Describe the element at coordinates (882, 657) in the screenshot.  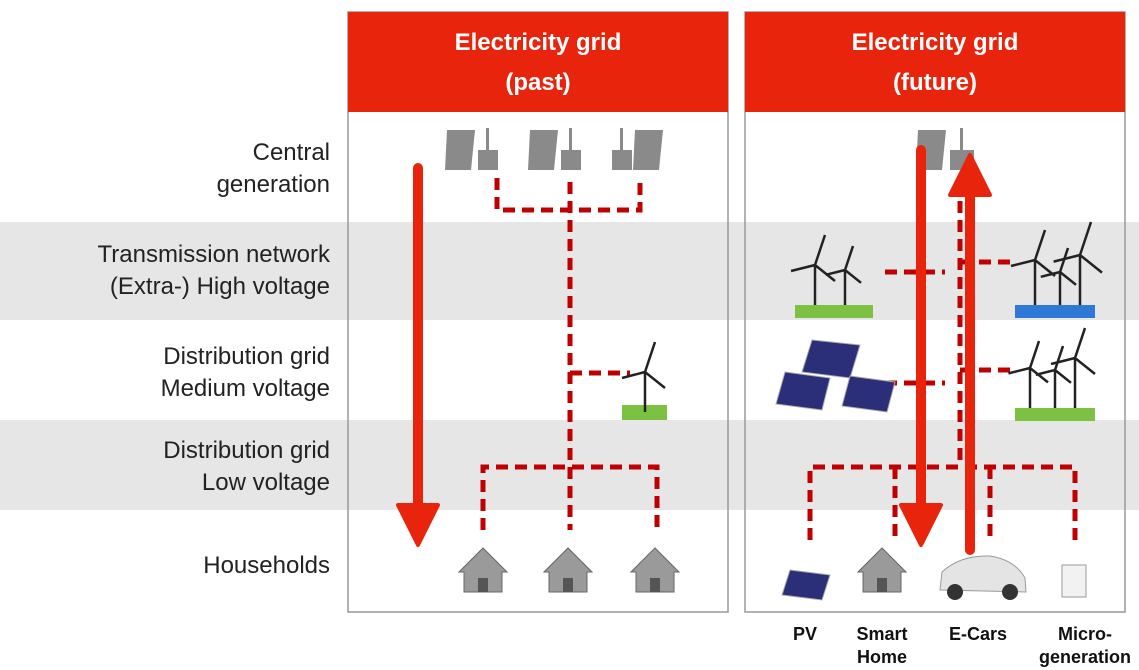
I see `device-label: Home` at that location.